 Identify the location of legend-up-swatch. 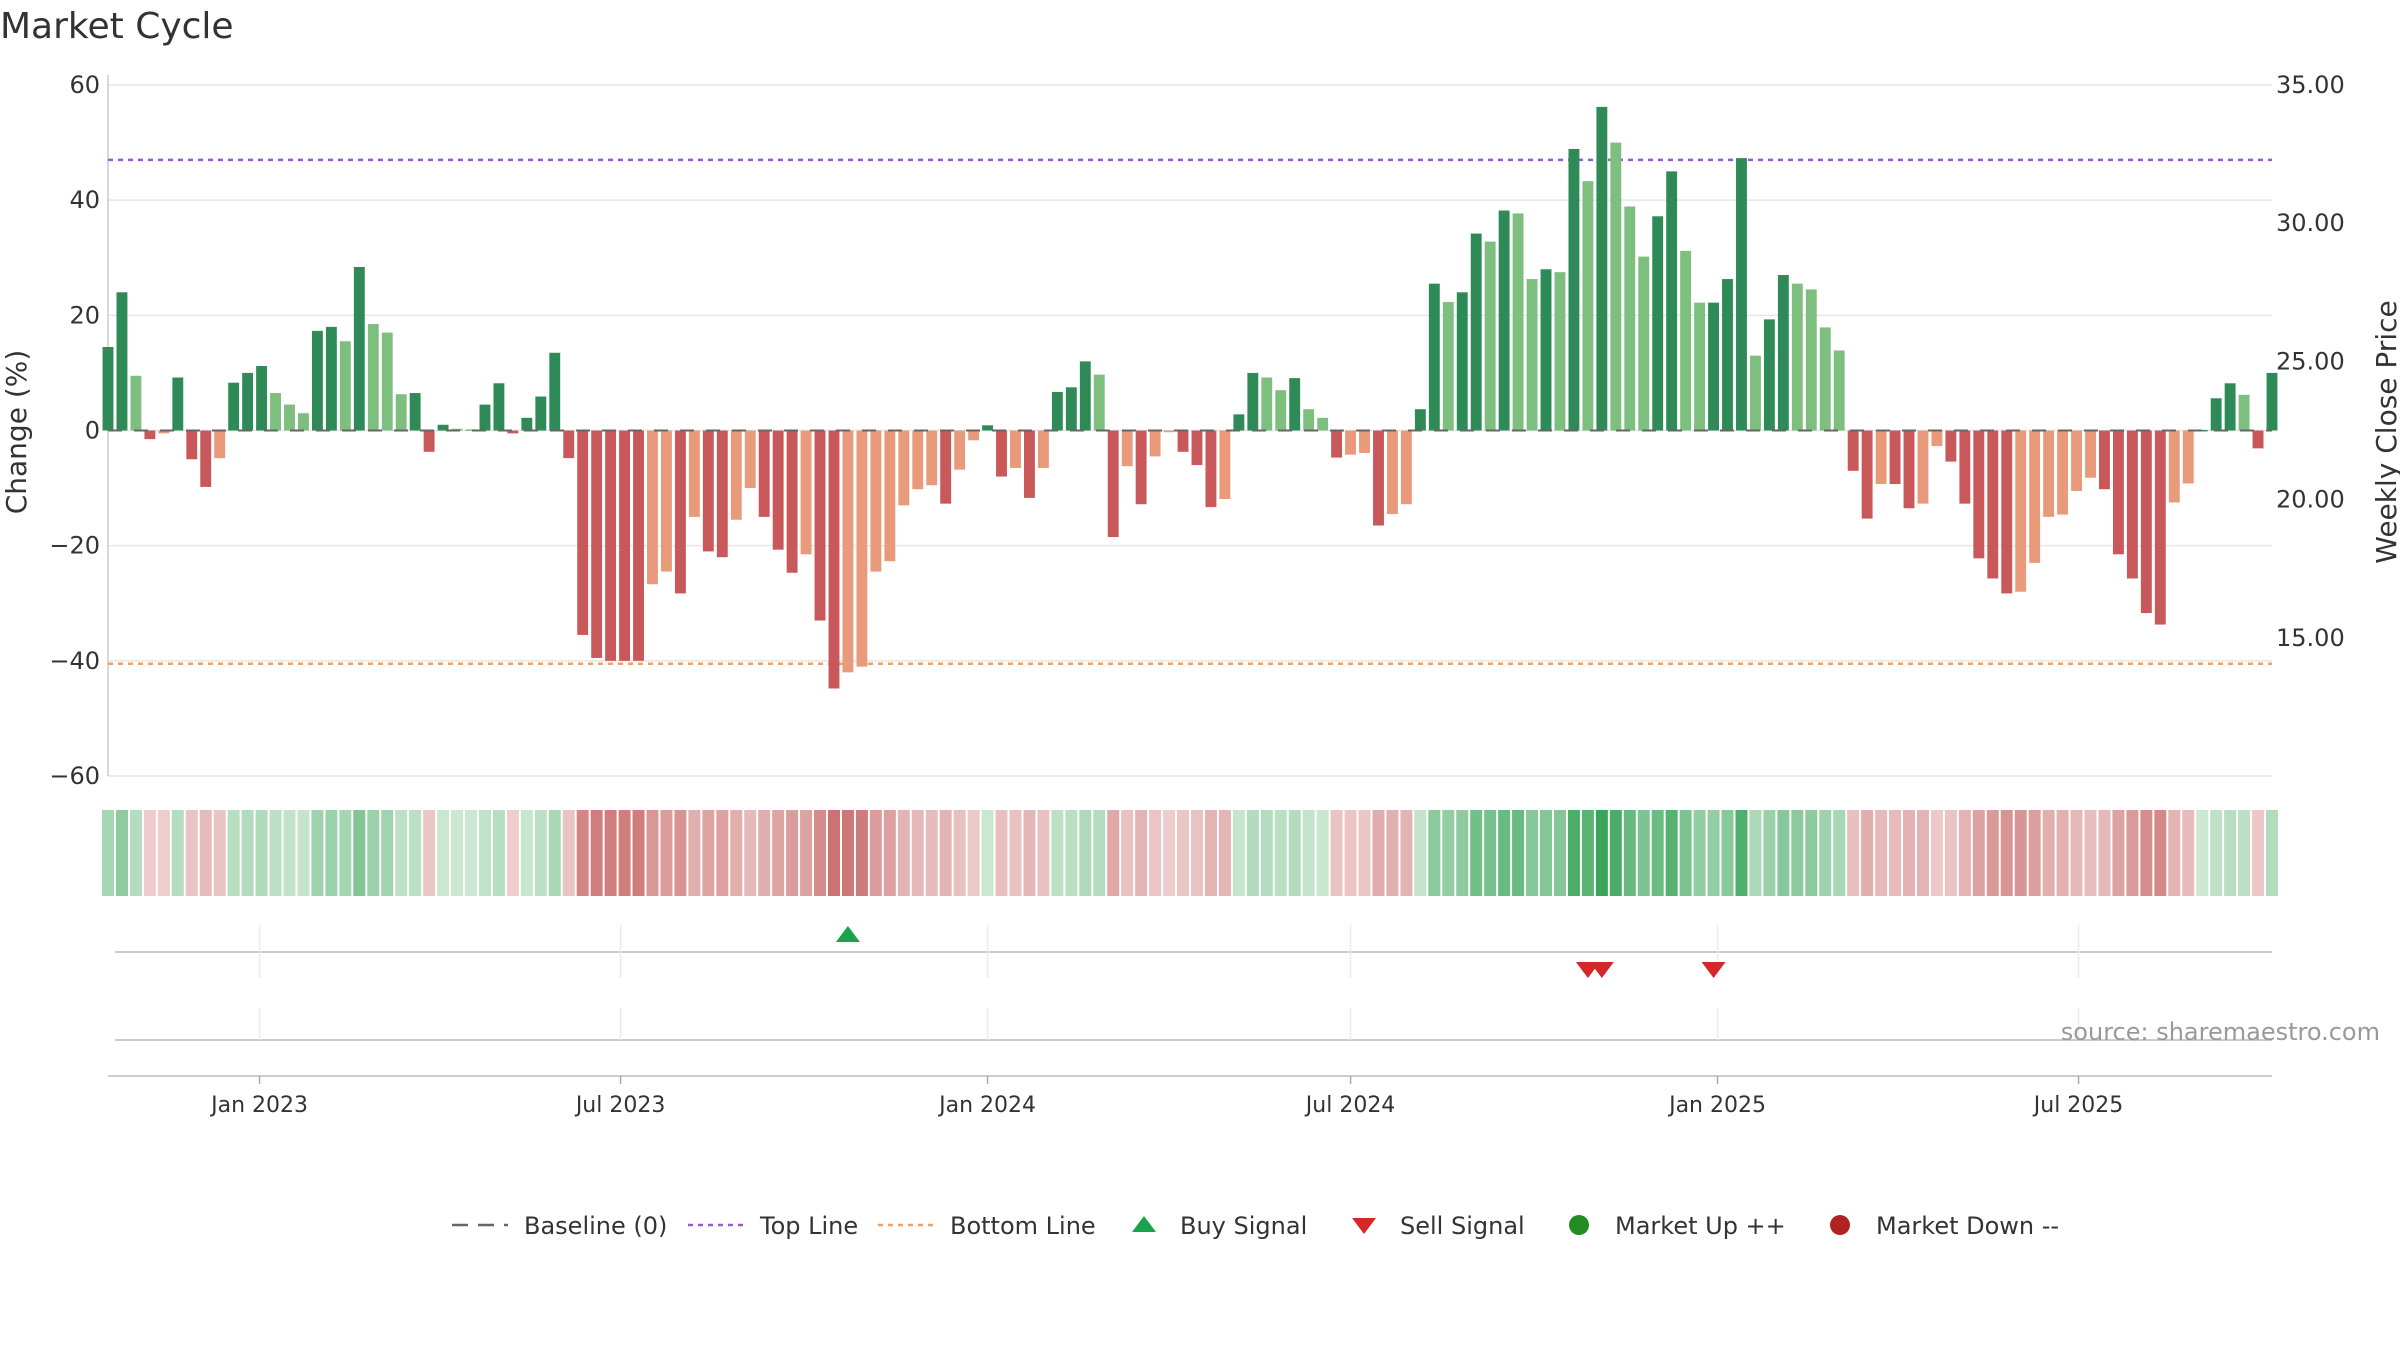
(1579, 1225).